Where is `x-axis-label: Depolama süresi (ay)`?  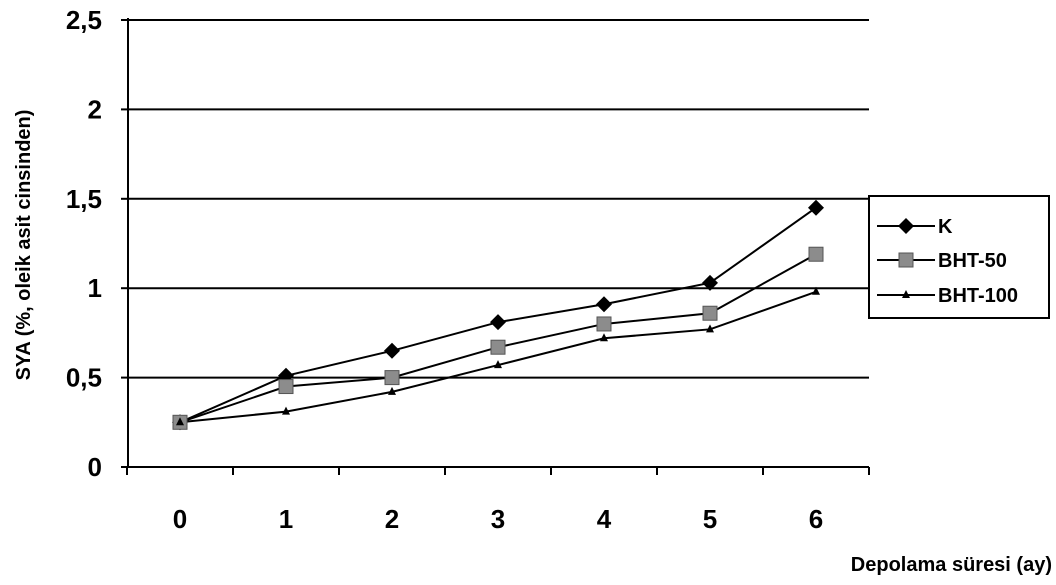 x-axis-label: Depolama süresi (ay) is located at coordinates (951, 565).